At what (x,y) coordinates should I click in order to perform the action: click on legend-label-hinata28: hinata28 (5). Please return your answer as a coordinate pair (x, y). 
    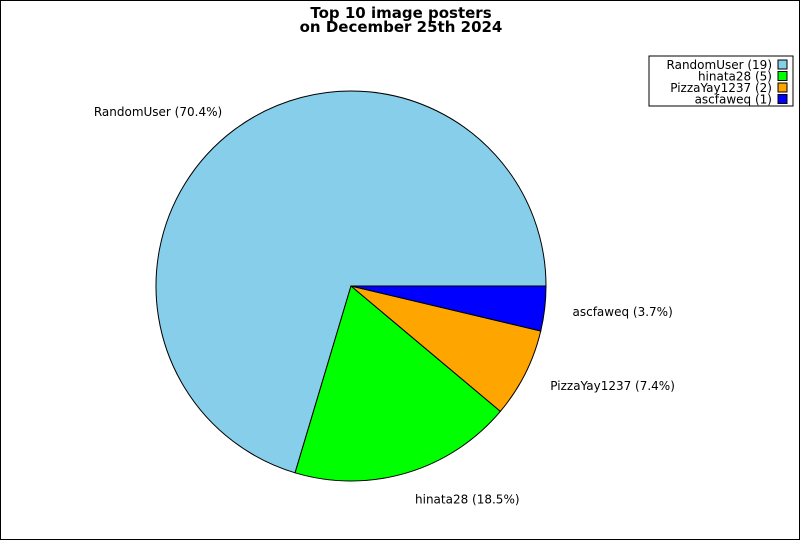
    Looking at the image, I should click on (735, 77).